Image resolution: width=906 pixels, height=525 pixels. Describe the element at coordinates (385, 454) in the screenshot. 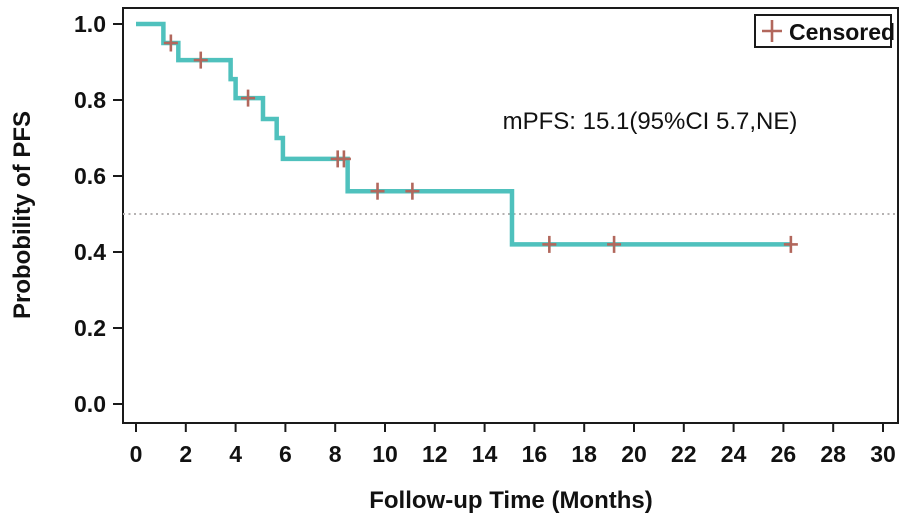

I see `x-tick-label: 10` at that location.